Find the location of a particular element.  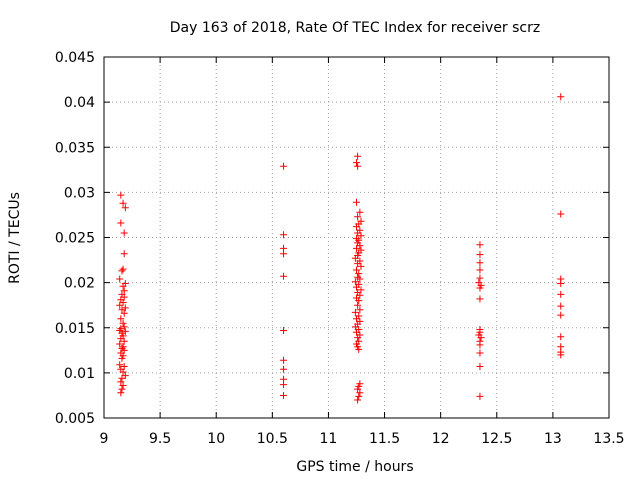

x-tick-label: 13 is located at coordinates (553, 439).